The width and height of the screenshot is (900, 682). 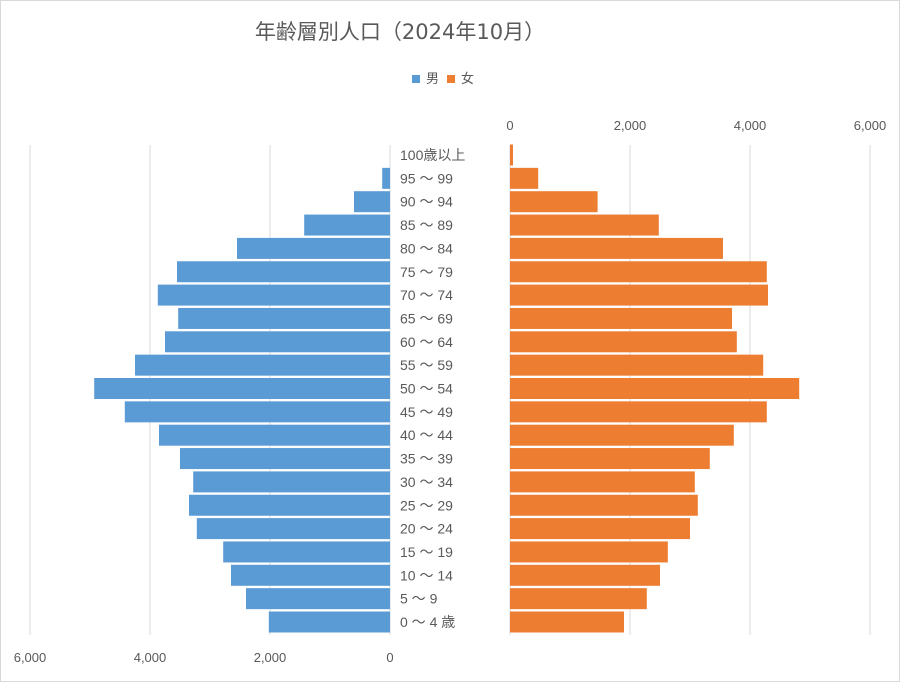 I want to click on category-label: 5 ～ 9, so click(x=419, y=599).